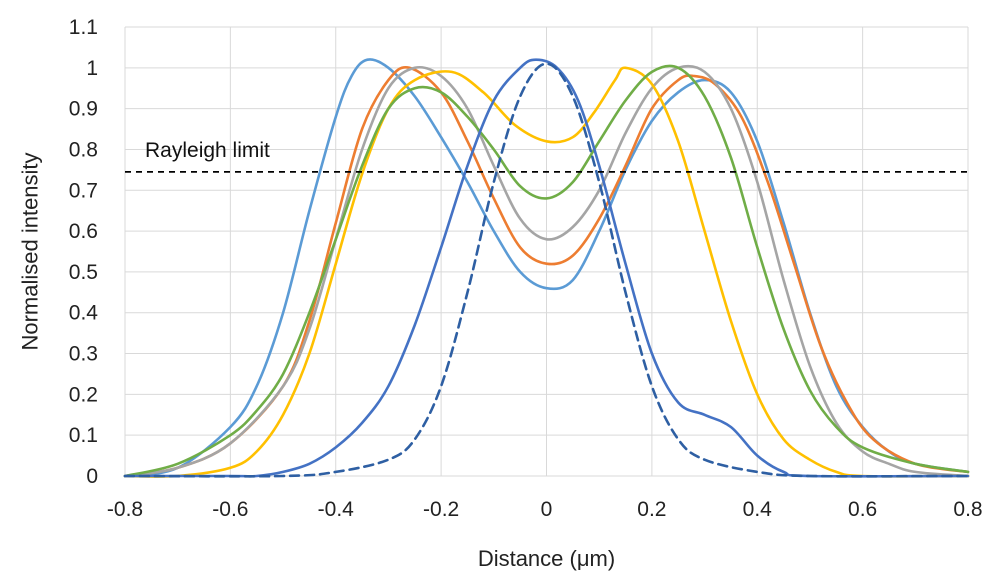  What do you see at coordinates (336, 509) in the screenshot?
I see `x-tick-label: -0.4` at bounding box center [336, 509].